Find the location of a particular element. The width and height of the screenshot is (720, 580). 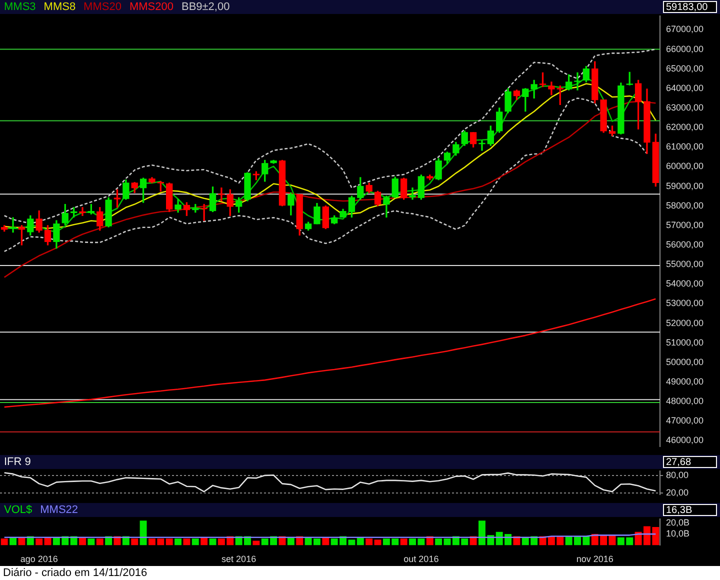

y-tick-label: 63000,00 is located at coordinates (685, 107).